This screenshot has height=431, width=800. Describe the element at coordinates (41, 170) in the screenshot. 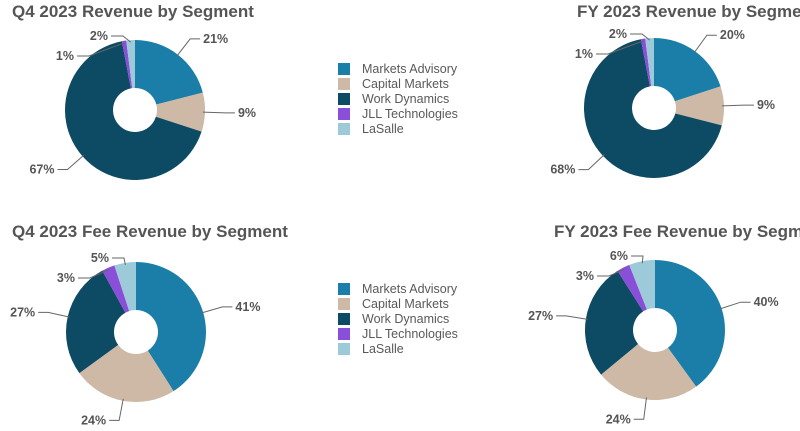

I see `data-label: 67%` at that location.